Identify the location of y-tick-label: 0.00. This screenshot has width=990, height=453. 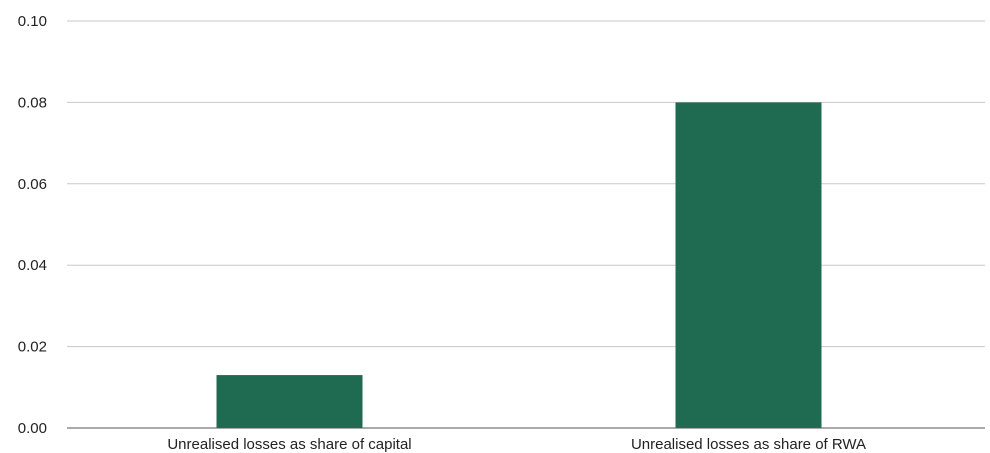
(32, 428).